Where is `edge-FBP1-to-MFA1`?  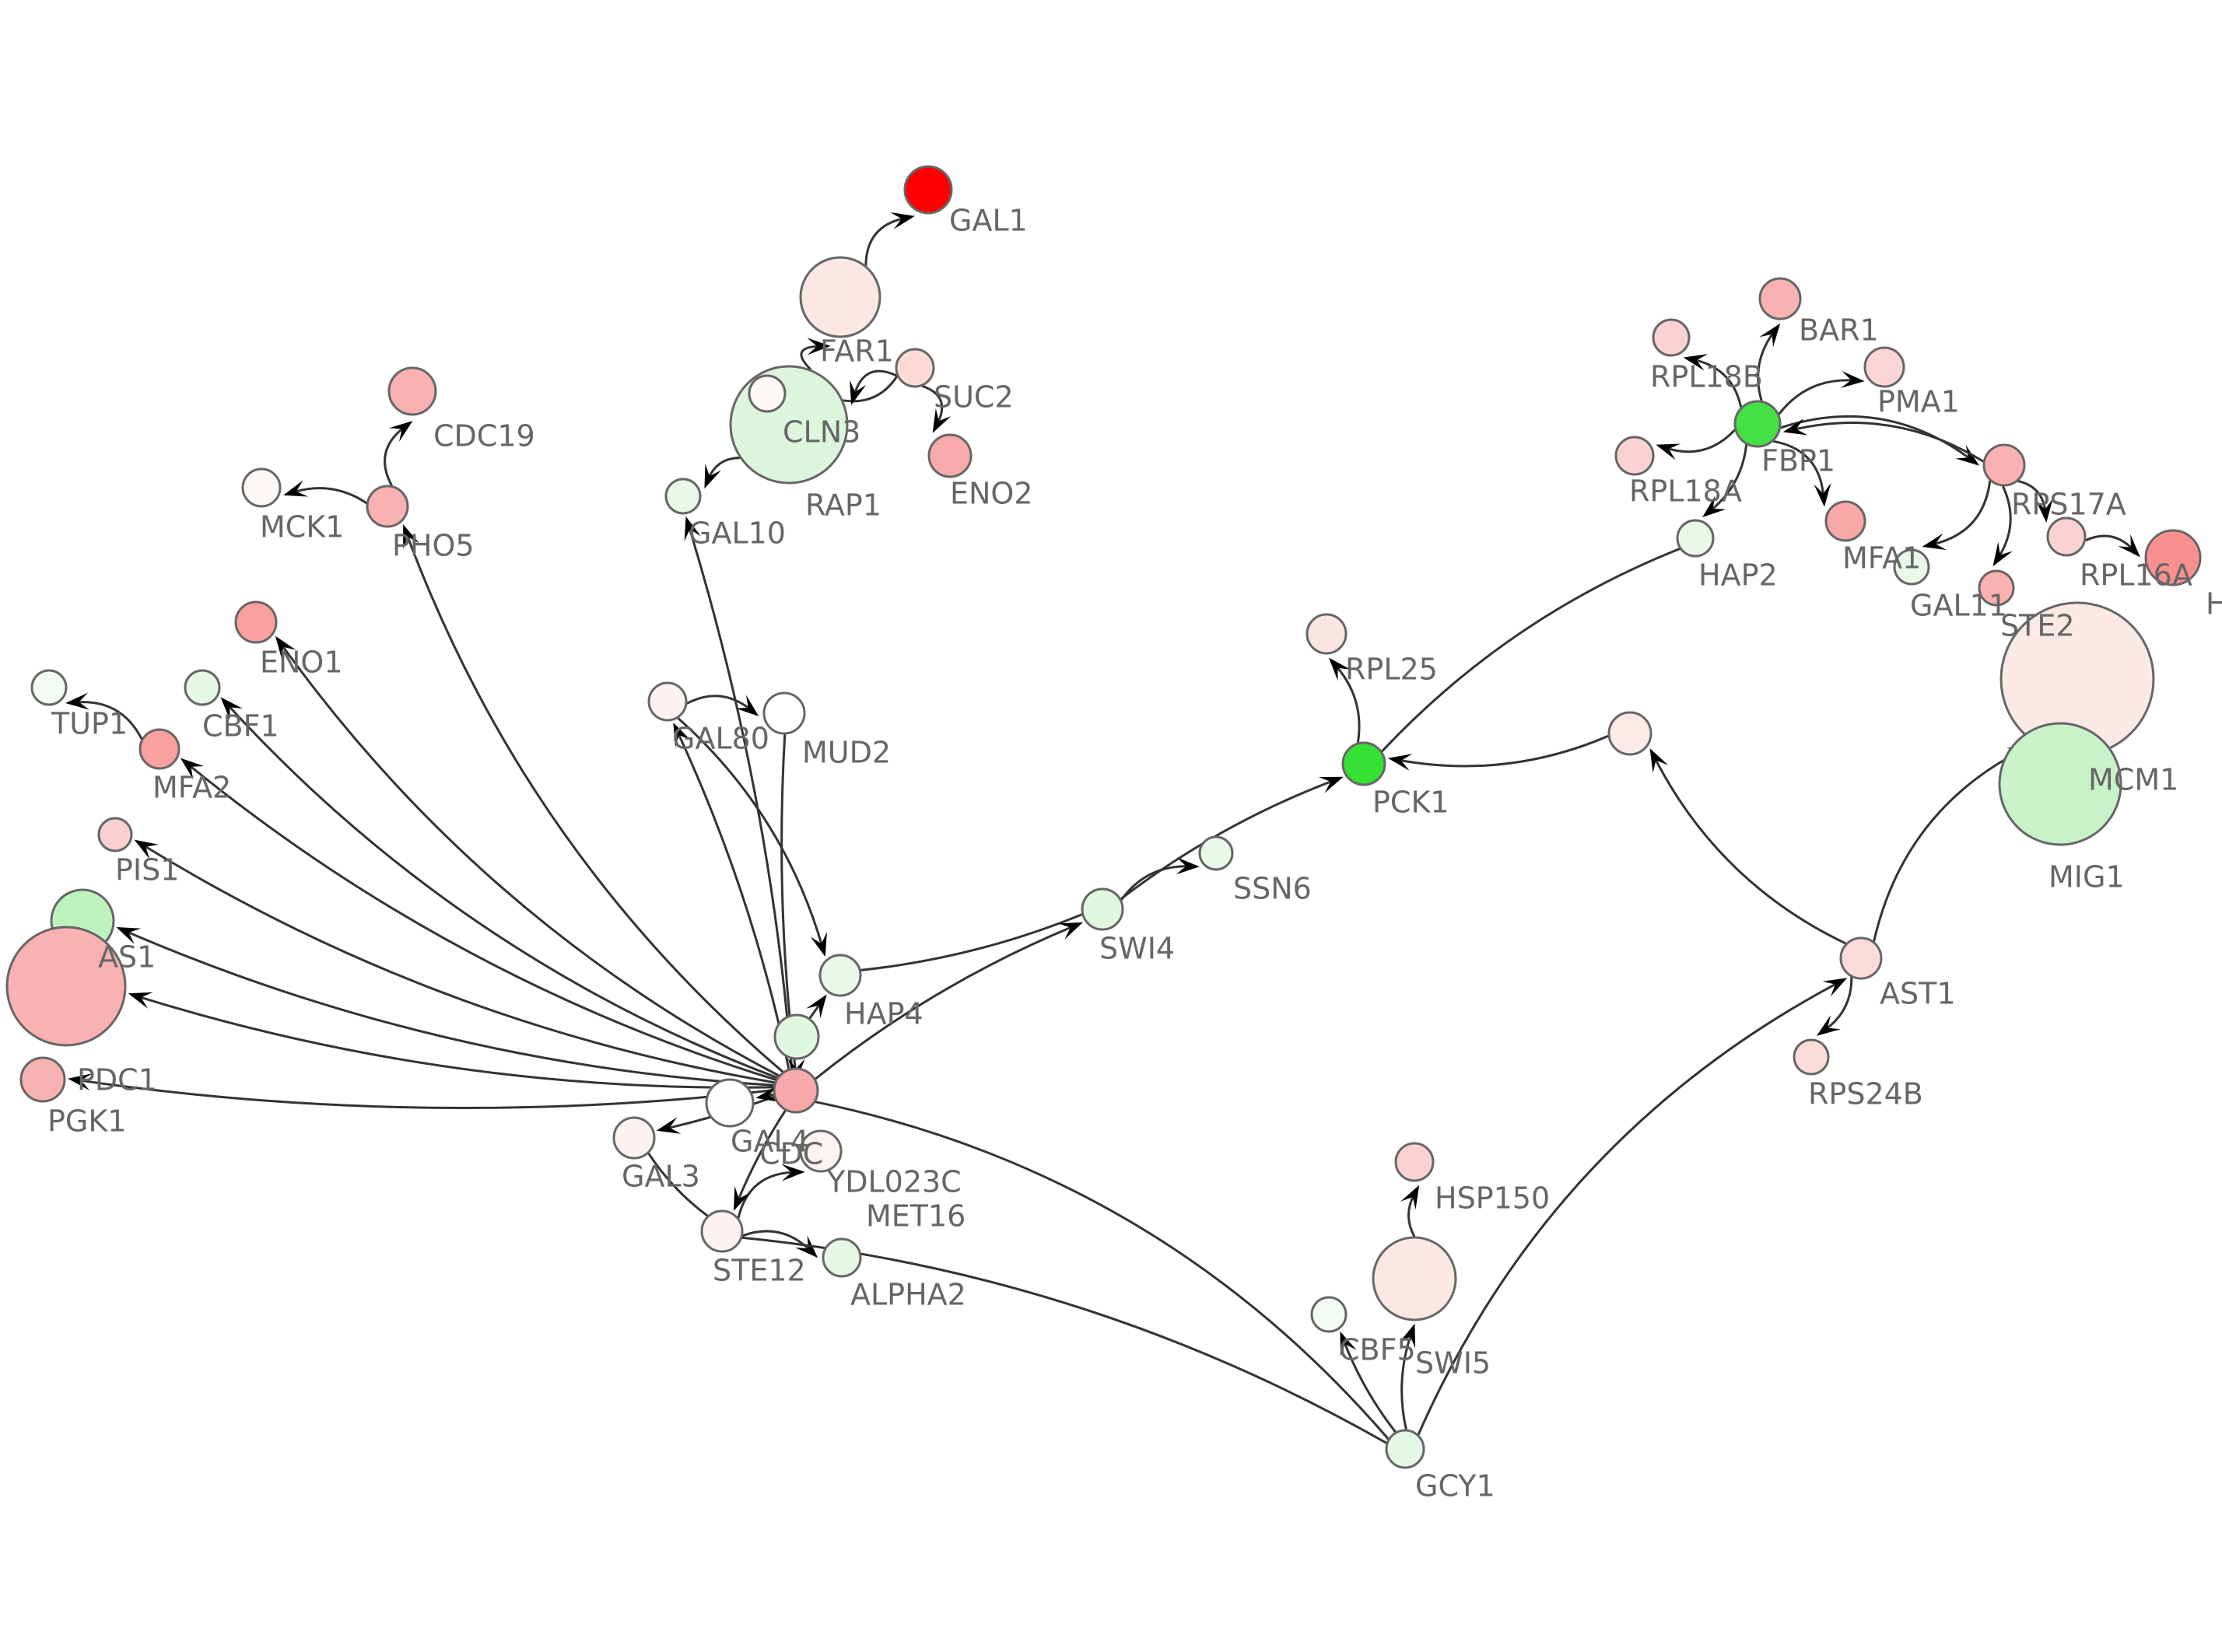
edge-FBP1-to-MFA1 is located at coordinates (1798, 468).